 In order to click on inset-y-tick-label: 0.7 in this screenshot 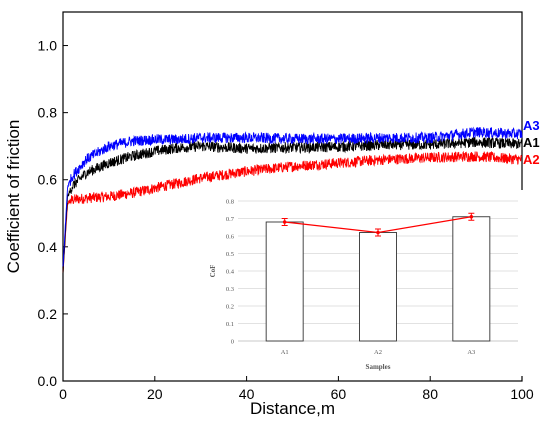, I will do `click(230, 219)`.